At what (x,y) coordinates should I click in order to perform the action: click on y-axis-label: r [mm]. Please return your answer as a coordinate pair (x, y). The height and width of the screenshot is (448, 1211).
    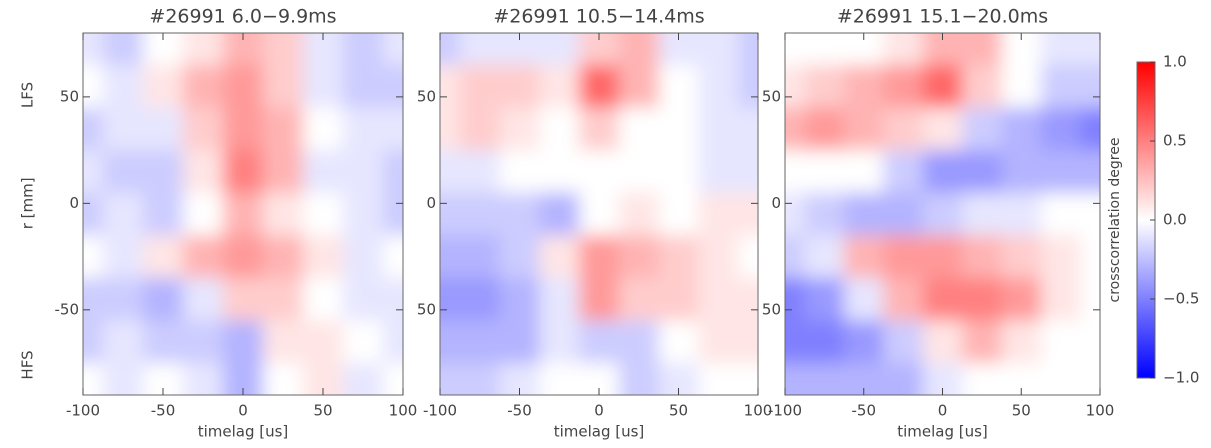
    Looking at the image, I should click on (28, 203).